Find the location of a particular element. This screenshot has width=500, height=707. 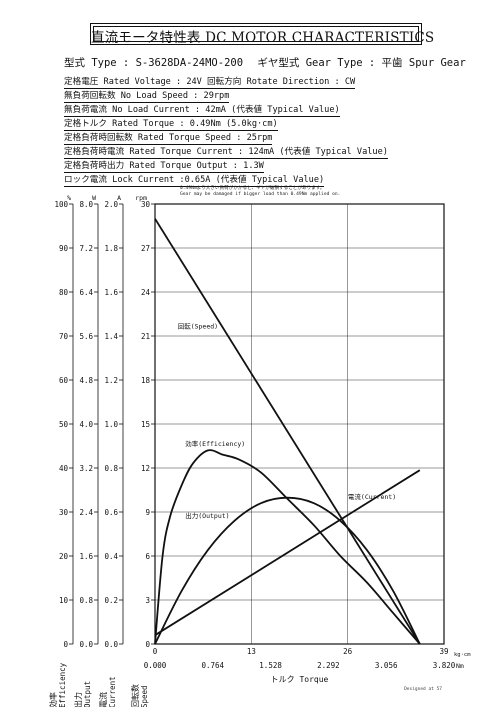

axis-title-en-output: Output is located at coordinates (87, 694).